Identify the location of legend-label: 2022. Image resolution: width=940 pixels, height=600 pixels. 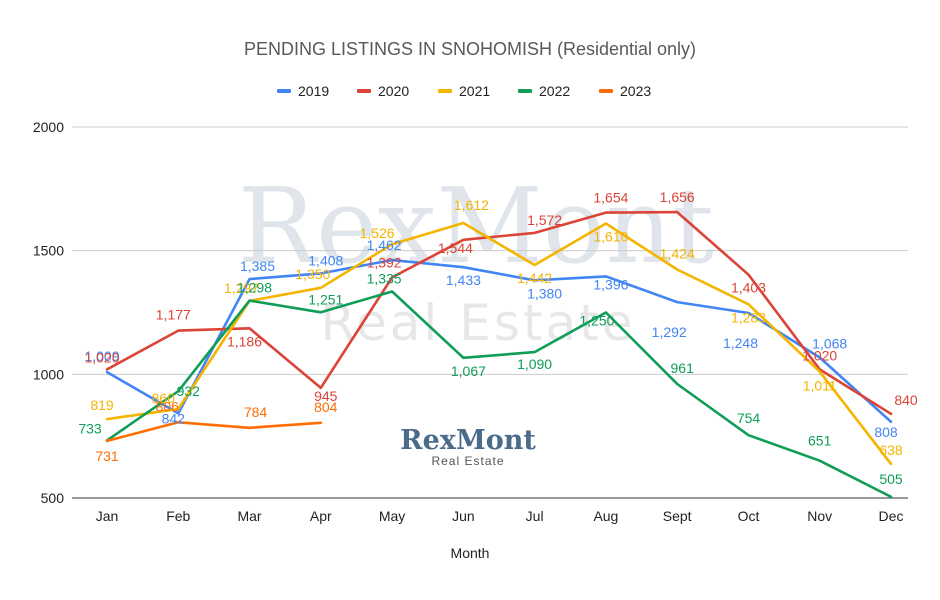
(554, 91).